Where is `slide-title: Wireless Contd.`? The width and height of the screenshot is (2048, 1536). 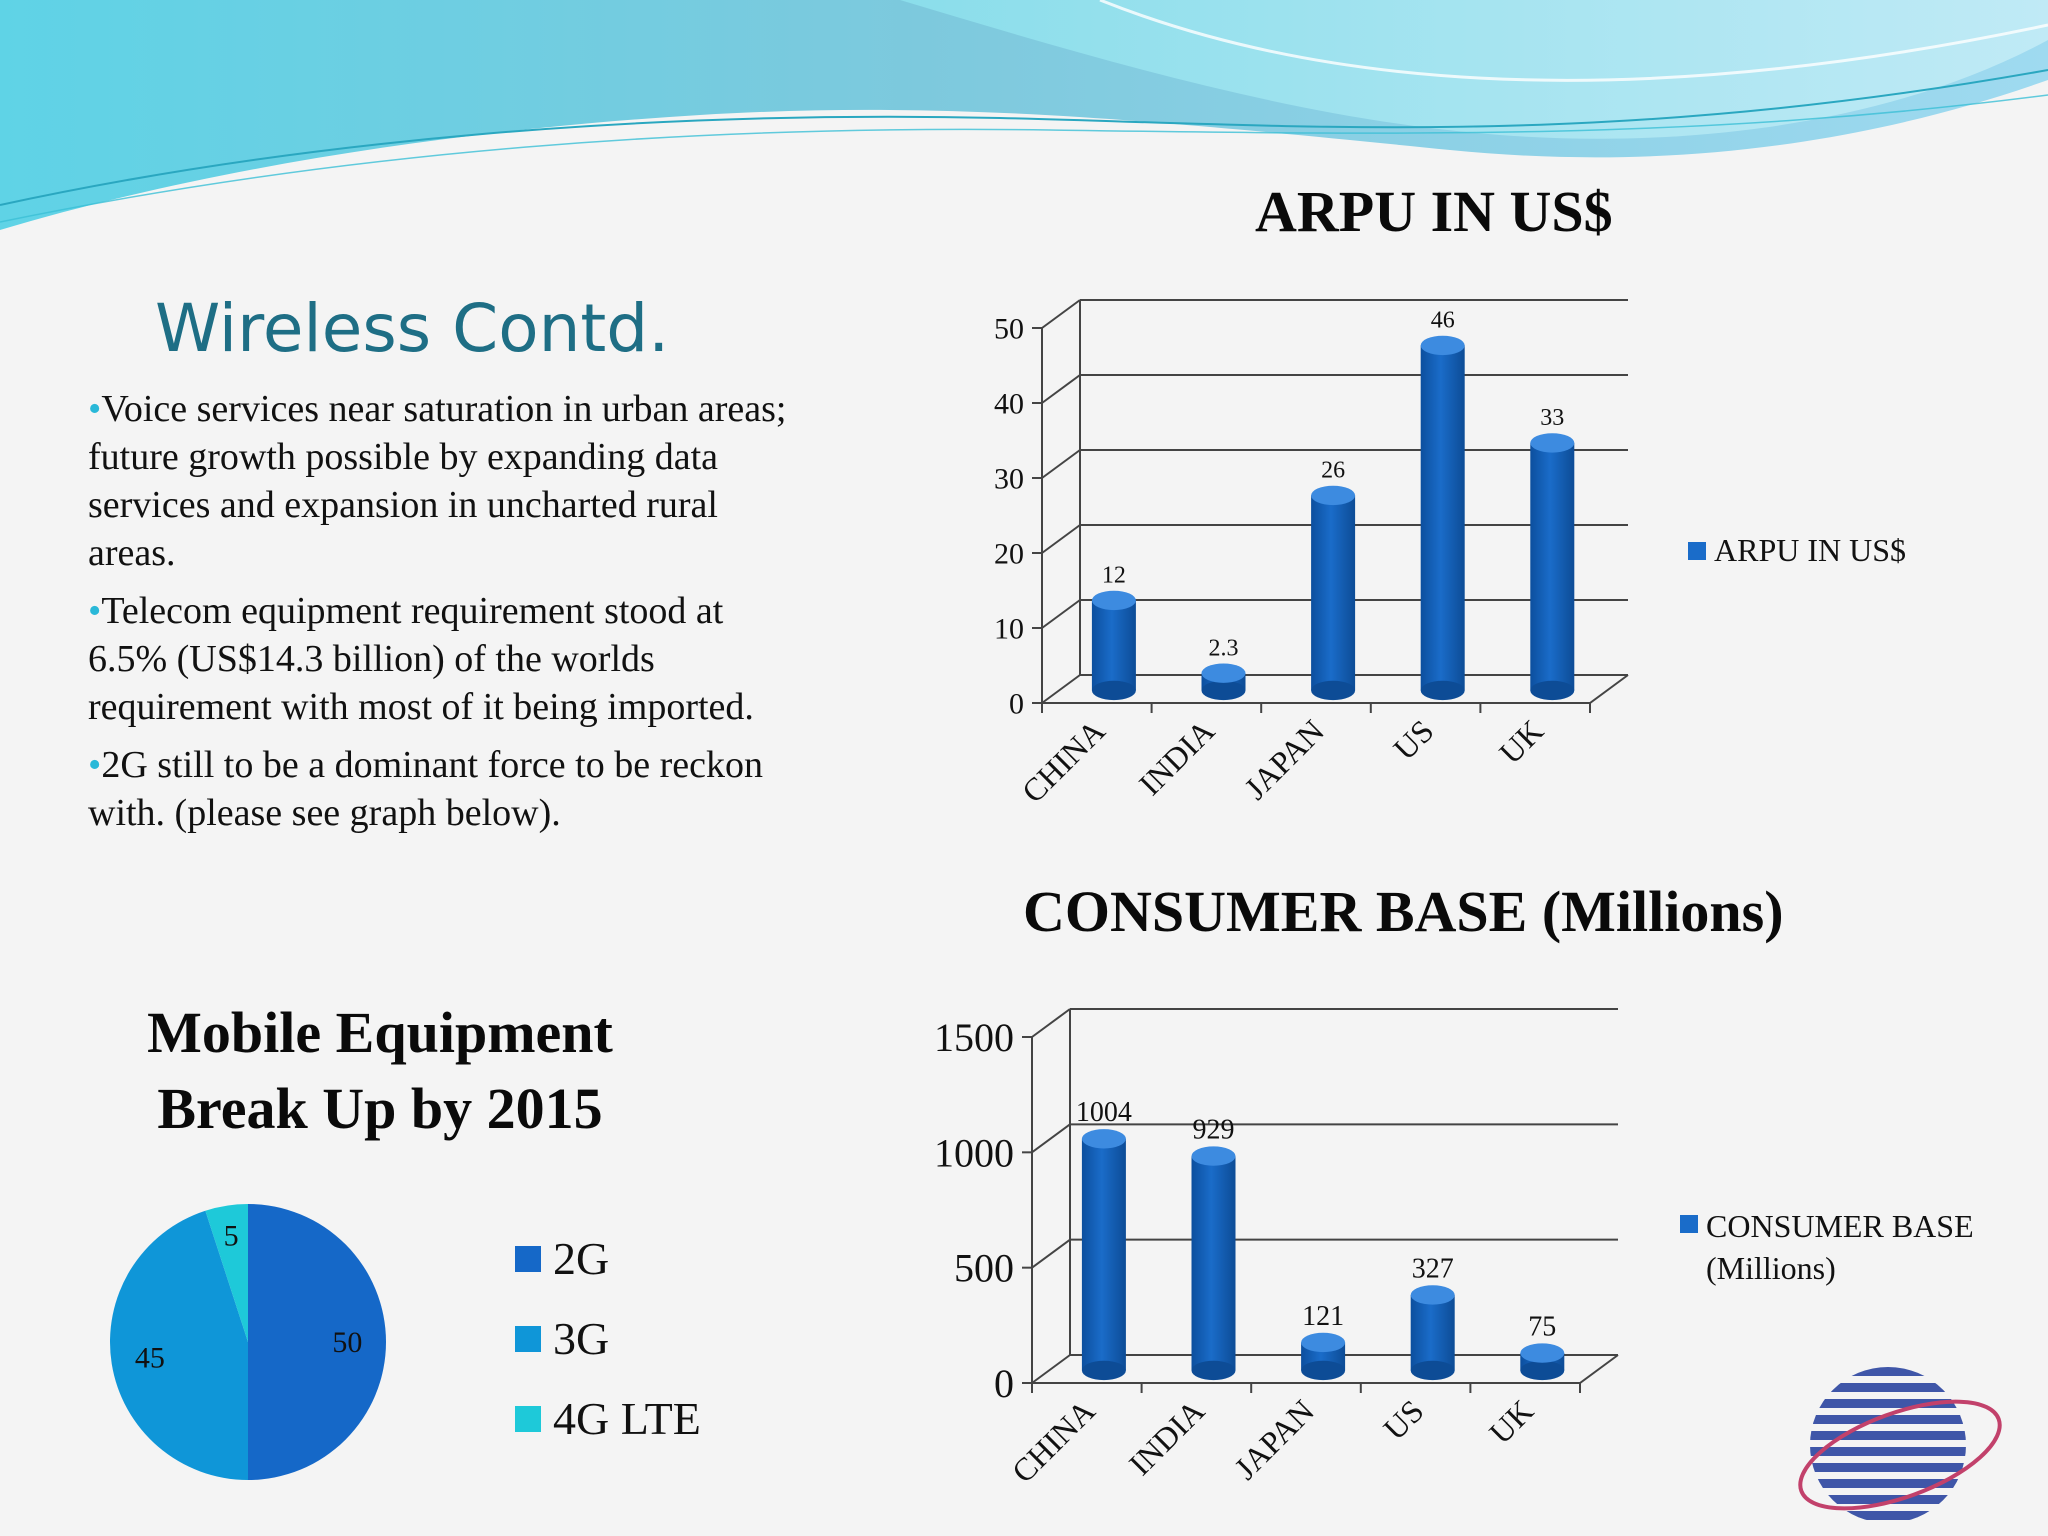
slide-title: Wireless Contd. is located at coordinates (412, 328).